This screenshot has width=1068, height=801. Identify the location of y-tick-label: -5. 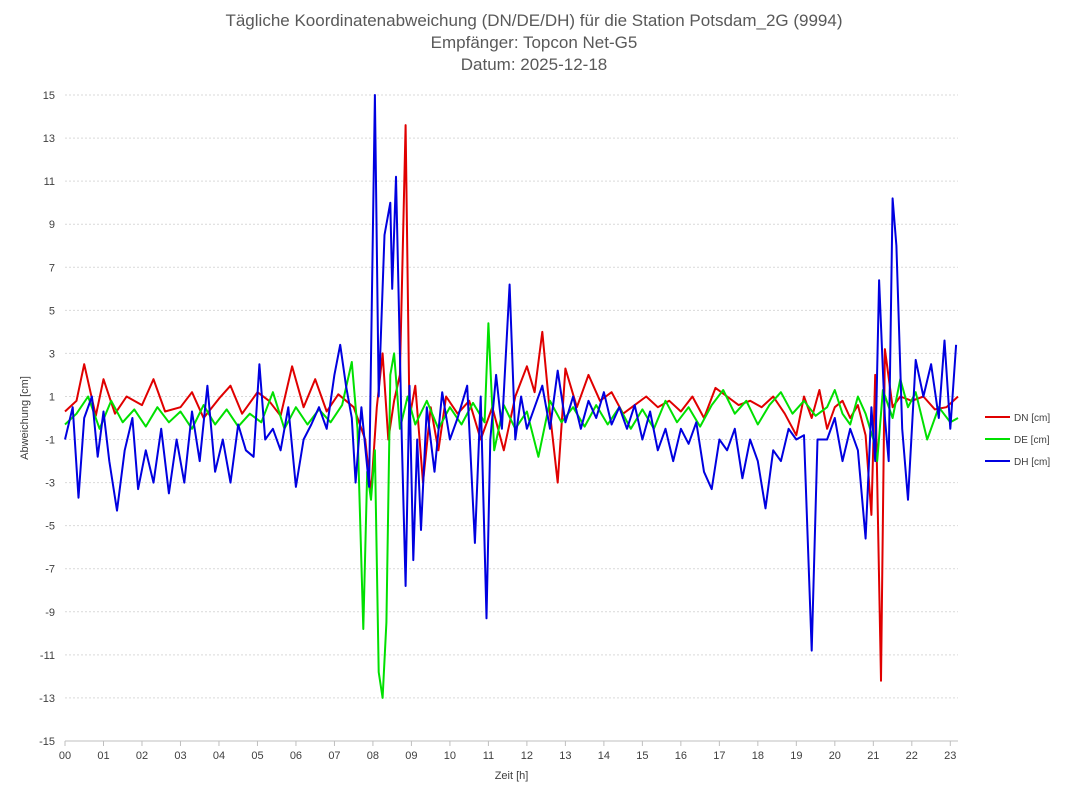
(50, 527).